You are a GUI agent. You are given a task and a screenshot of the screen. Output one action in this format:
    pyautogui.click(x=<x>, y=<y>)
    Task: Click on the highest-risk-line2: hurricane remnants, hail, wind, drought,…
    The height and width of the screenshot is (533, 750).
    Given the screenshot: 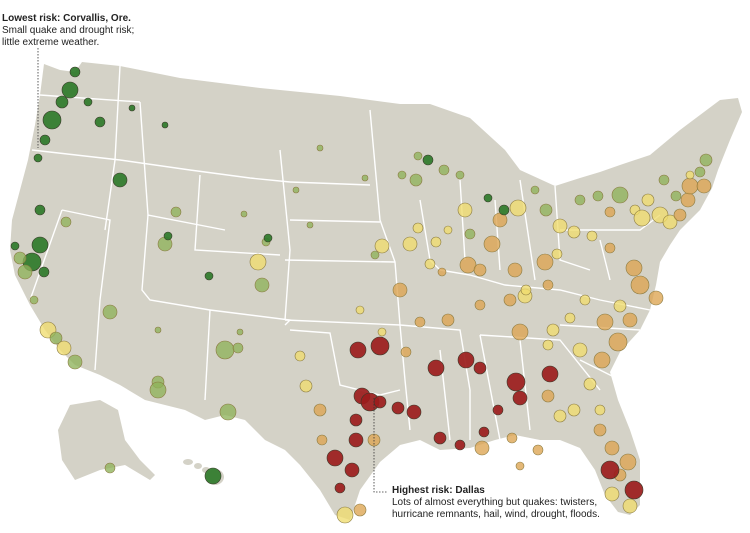 What is the action you would take?
    pyautogui.click(x=496, y=514)
    